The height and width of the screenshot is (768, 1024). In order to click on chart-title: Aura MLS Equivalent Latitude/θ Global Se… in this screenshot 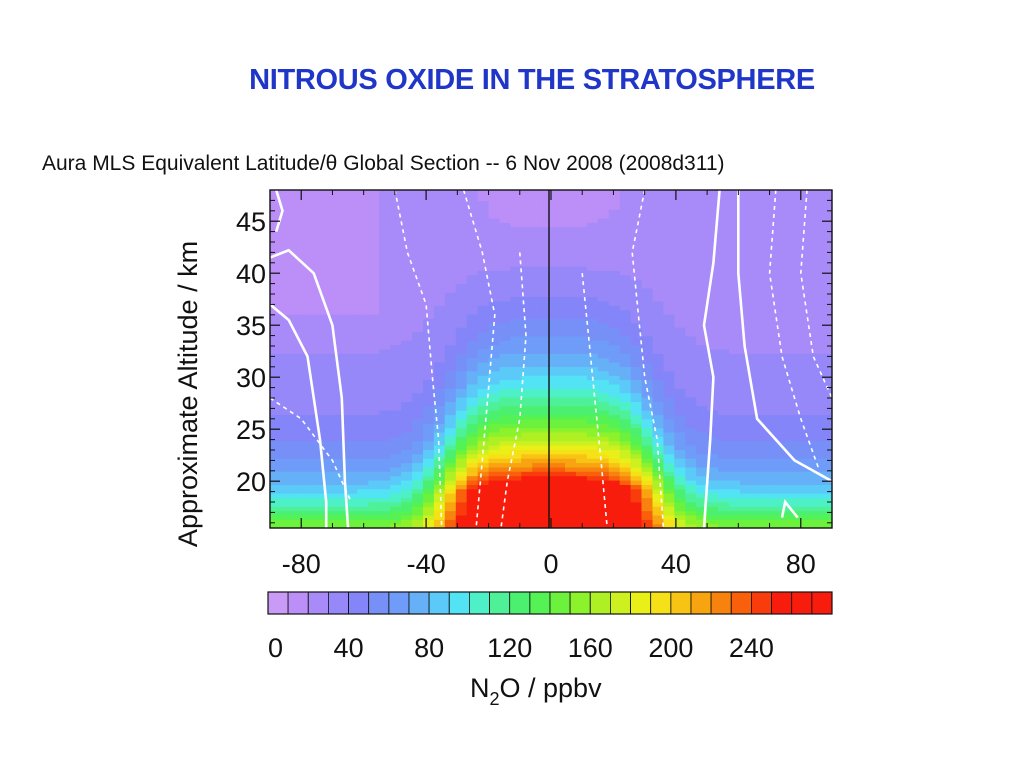, I will do `click(383, 163)`.